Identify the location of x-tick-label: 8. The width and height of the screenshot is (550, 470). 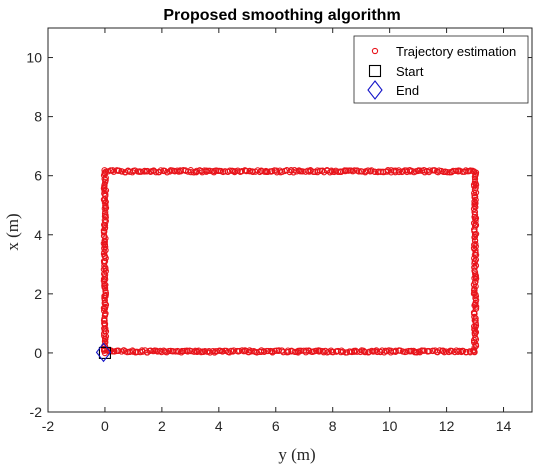
(333, 426).